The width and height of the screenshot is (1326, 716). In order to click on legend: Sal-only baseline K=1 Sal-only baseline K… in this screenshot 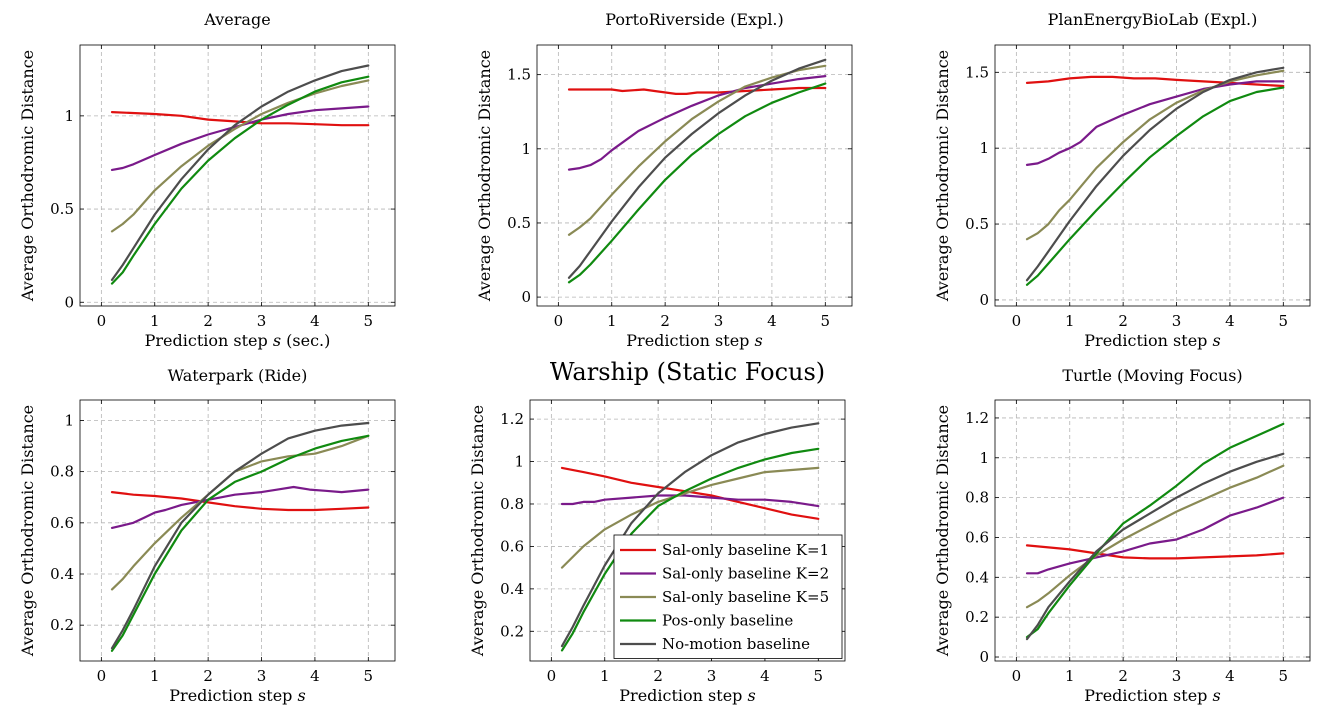, I will do `click(728, 596)`.